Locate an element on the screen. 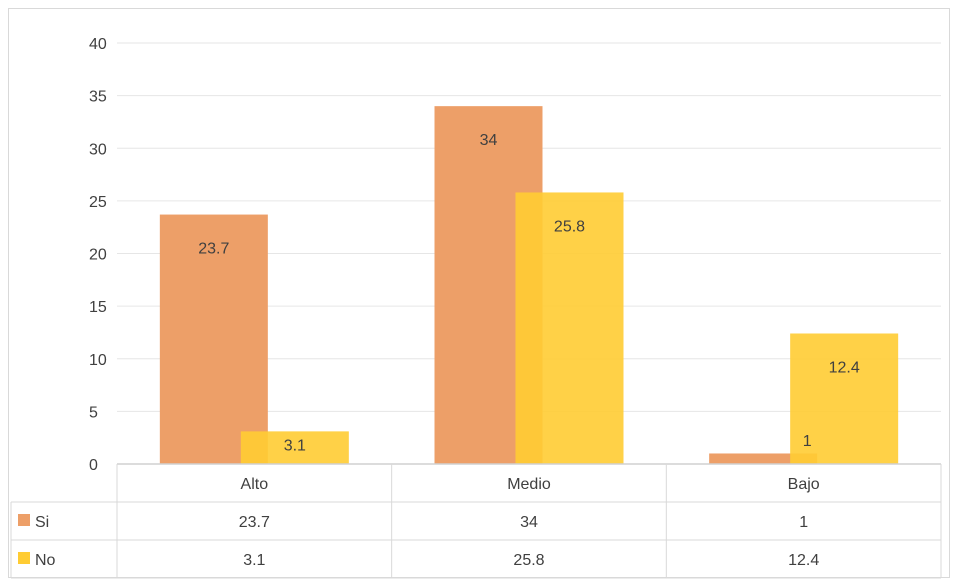 This screenshot has height=581, width=960. x-category-label: Bajo is located at coordinates (804, 484).